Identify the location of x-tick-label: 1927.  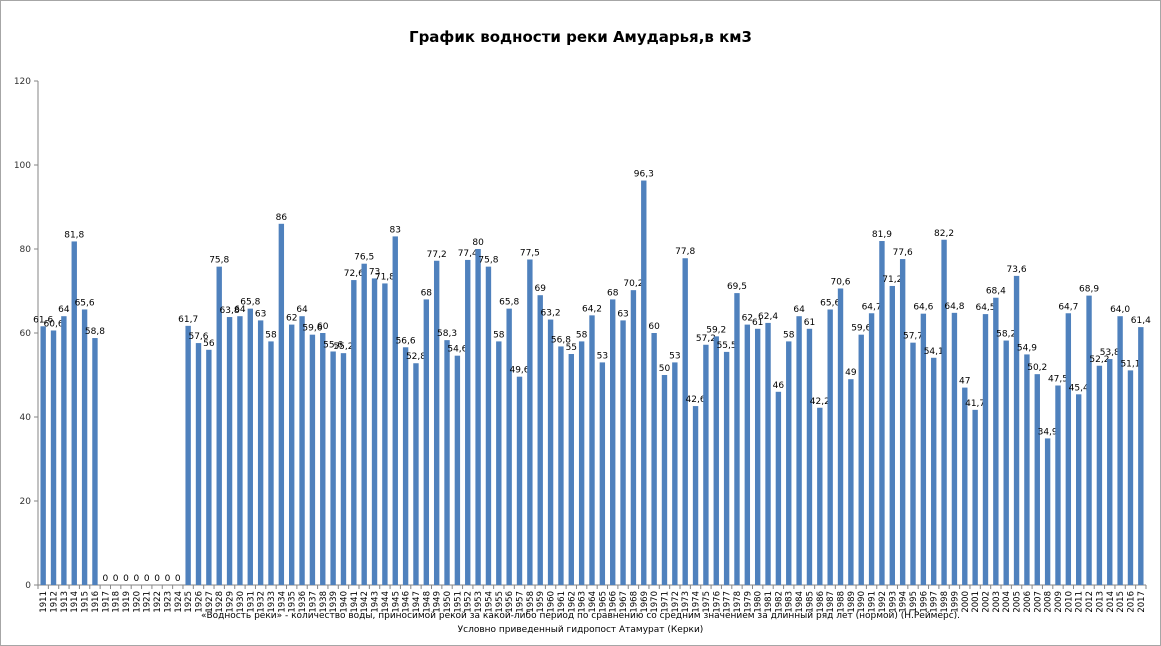
(210, 602).